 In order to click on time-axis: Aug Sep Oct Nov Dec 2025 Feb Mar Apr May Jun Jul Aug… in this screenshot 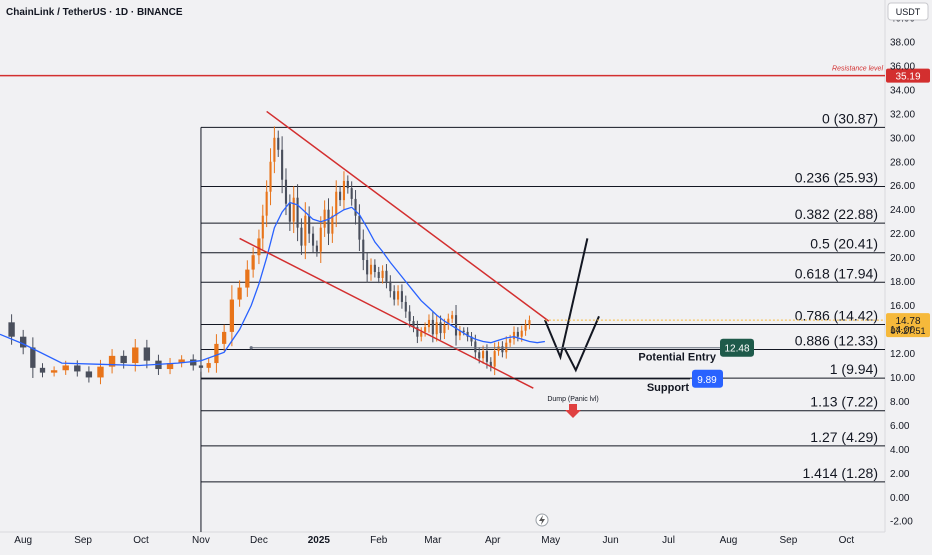, I will do `click(434, 540)`.